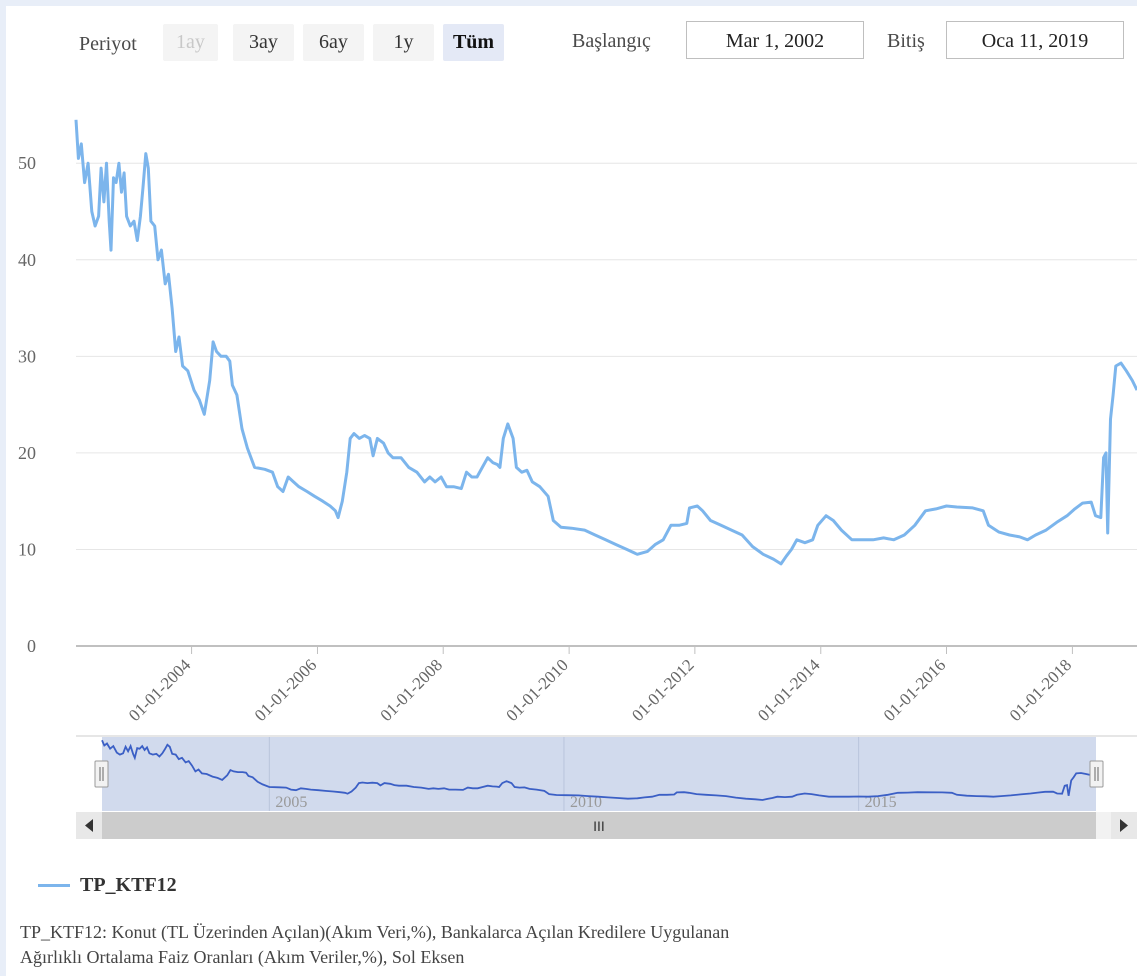  Describe the element at coordinates (412, 690) in the screenshot. I see `x-tick-label: 01-01-2008` at that location.